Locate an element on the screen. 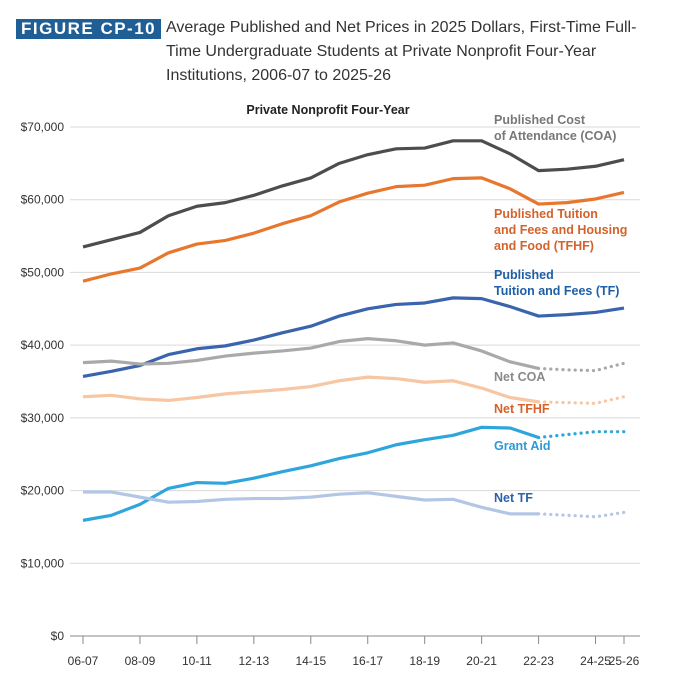 This screenshot has width=677, height=674. series-label: of Attendance (COA) is located at coordinates (555, 136).